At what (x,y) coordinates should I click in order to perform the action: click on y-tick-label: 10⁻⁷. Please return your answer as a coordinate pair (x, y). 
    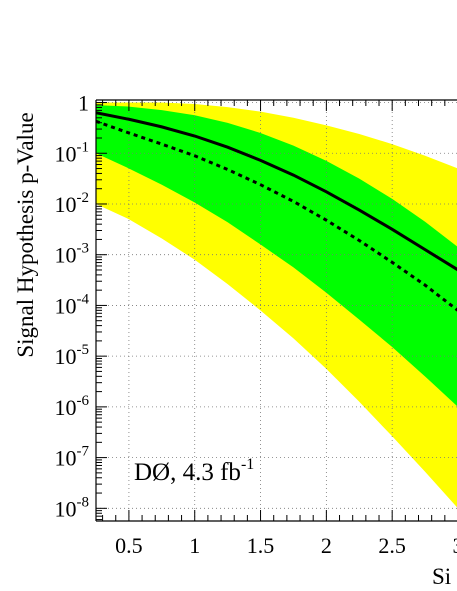
    Looking at the image, I should click on (72, 457).